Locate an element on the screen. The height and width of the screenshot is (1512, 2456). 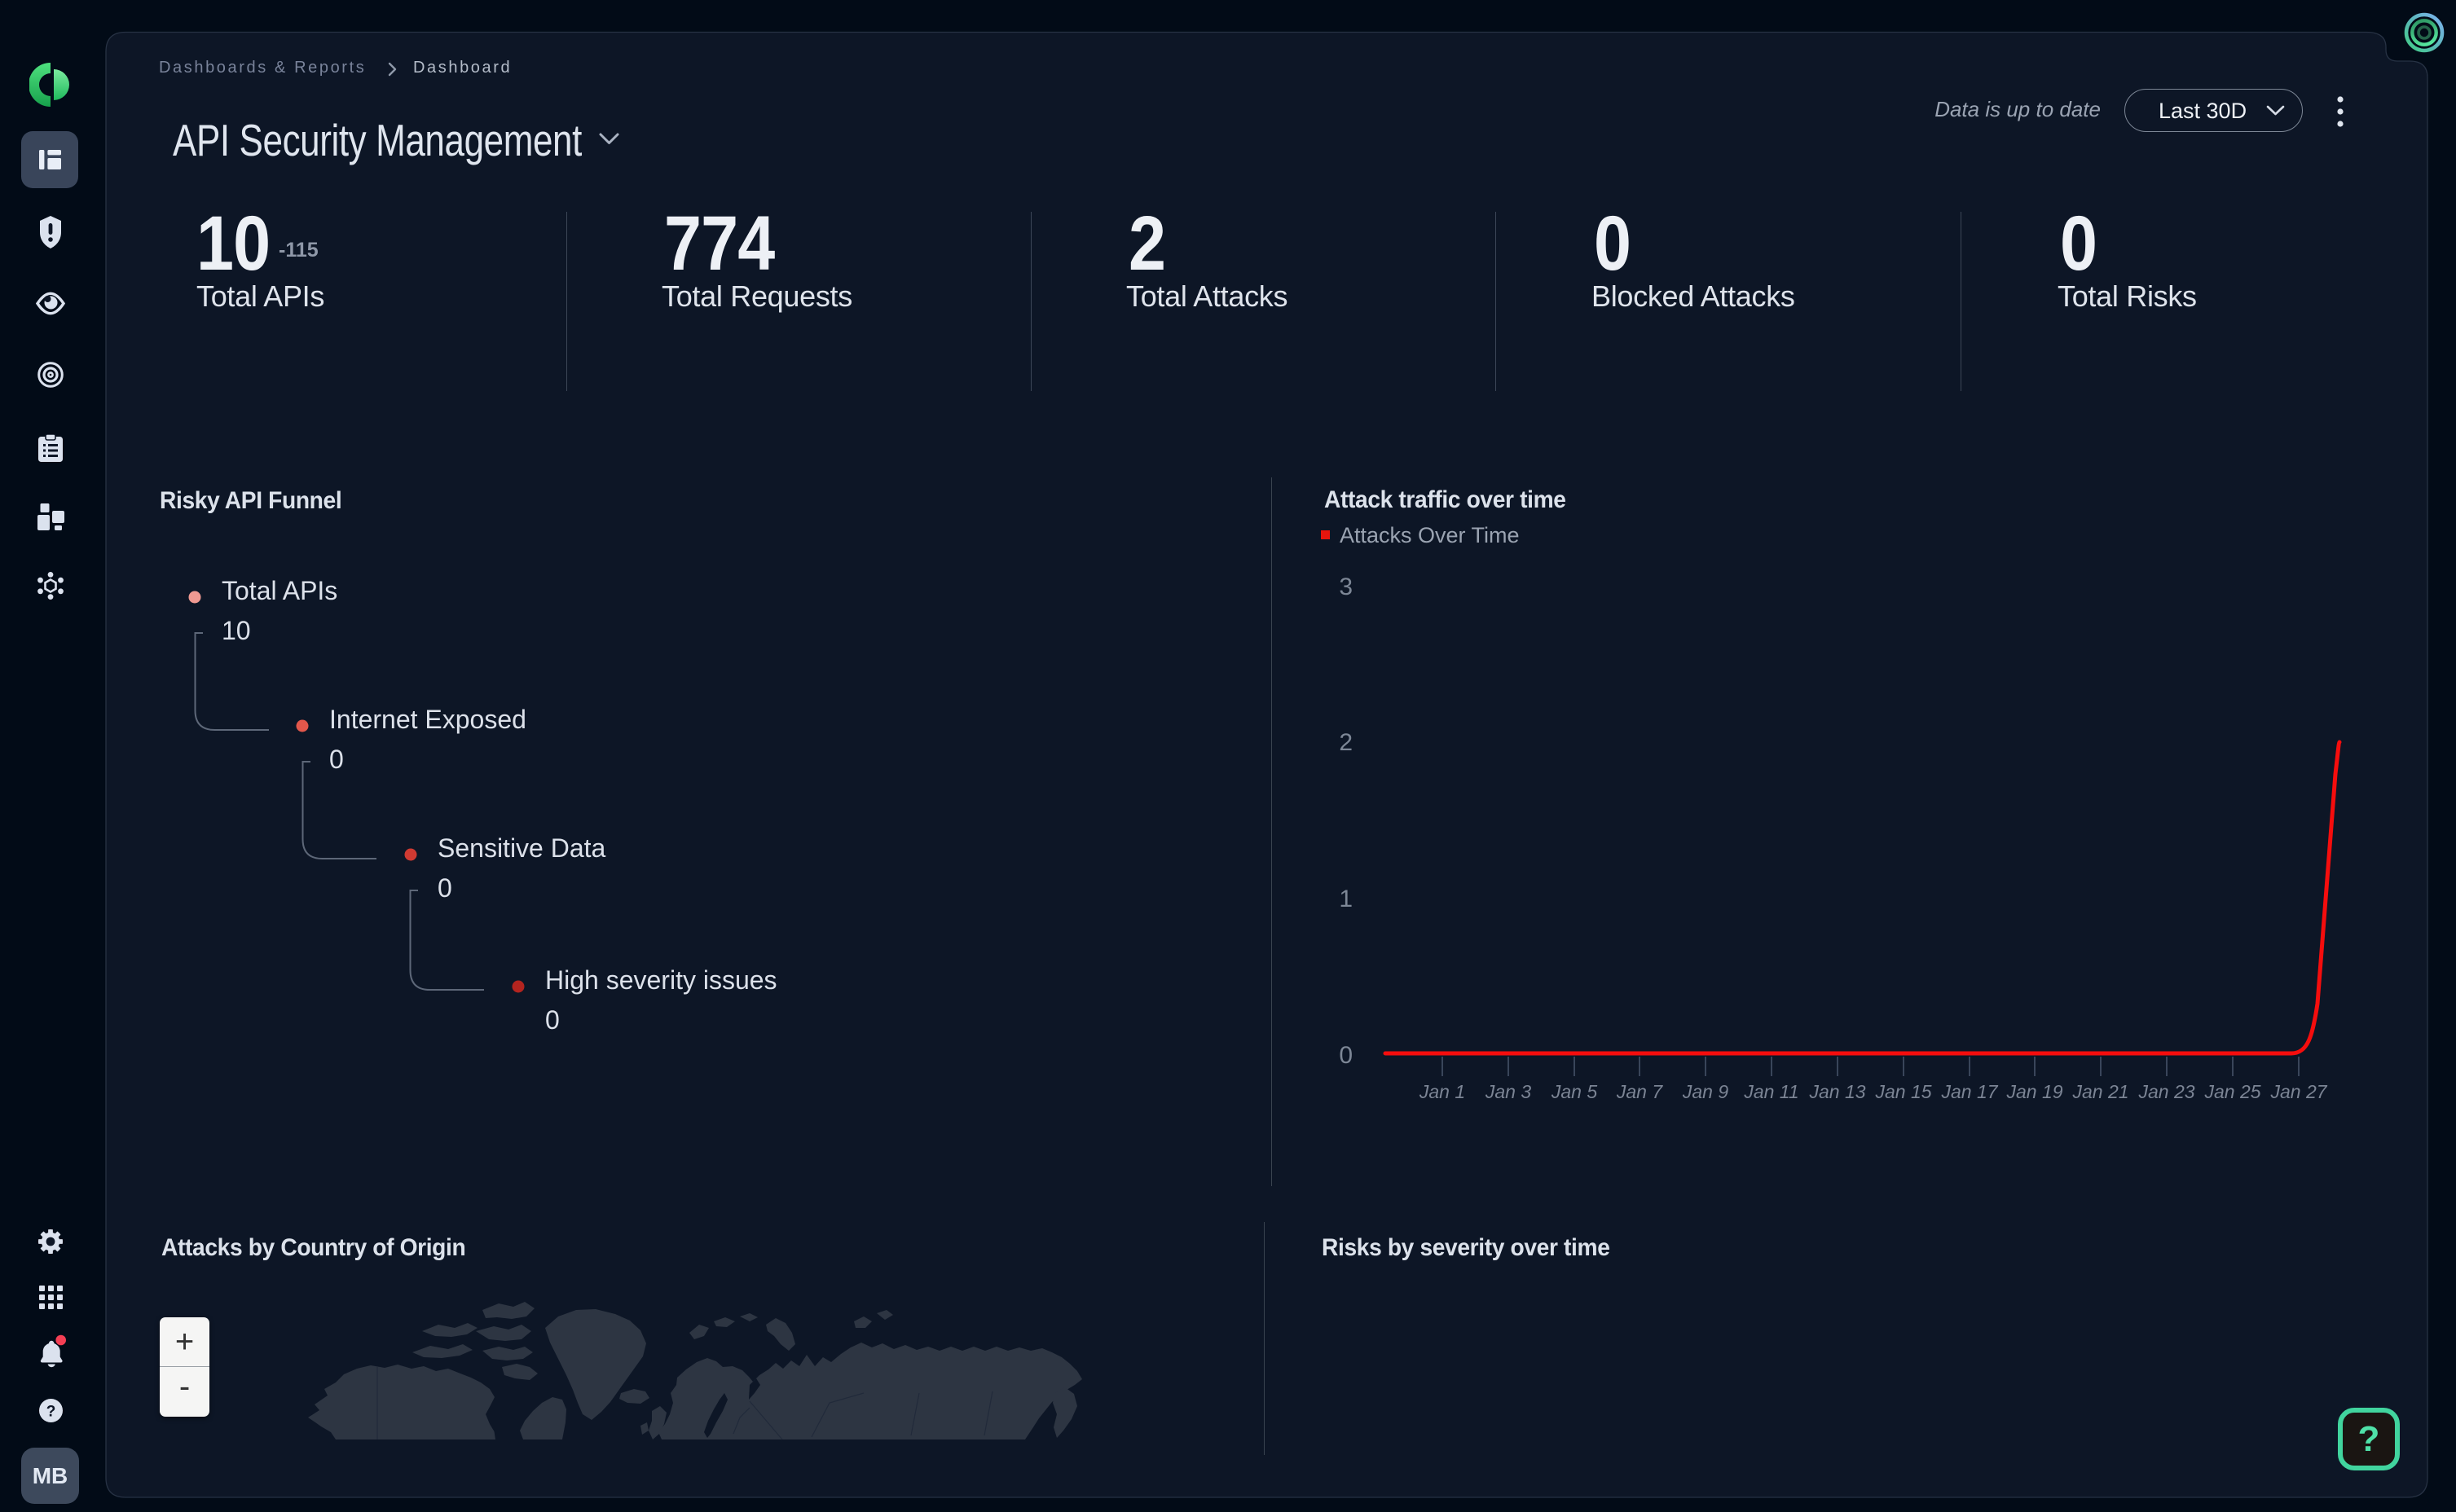
svg-text: Jan 7 is located at coordinates (1640, 1091).